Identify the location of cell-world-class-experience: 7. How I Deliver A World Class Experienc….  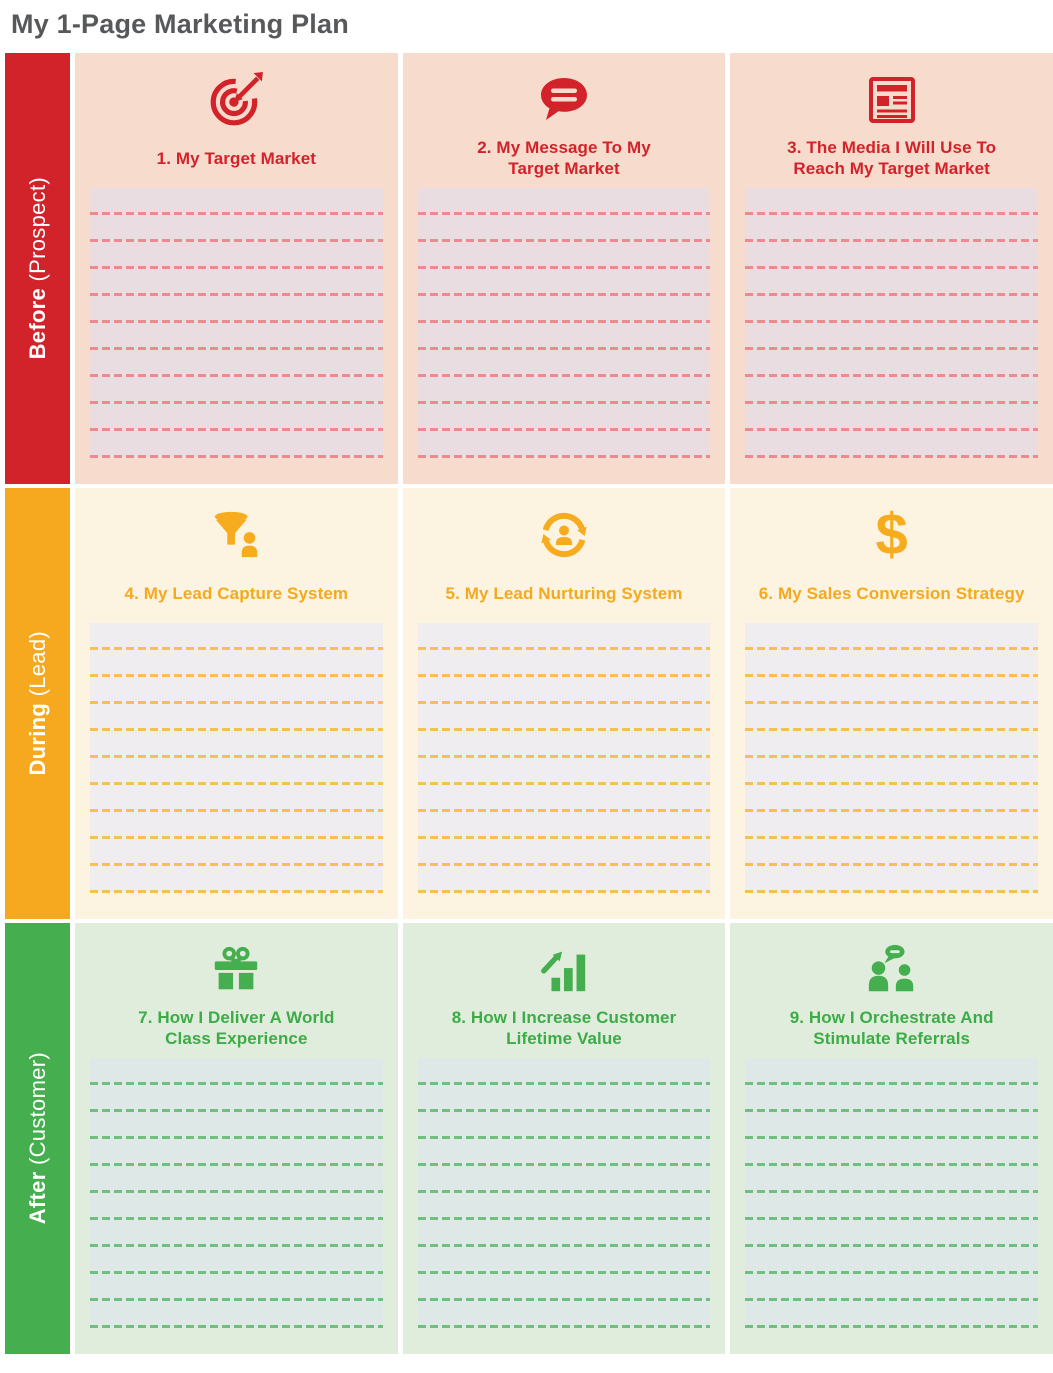
(236, 1138).